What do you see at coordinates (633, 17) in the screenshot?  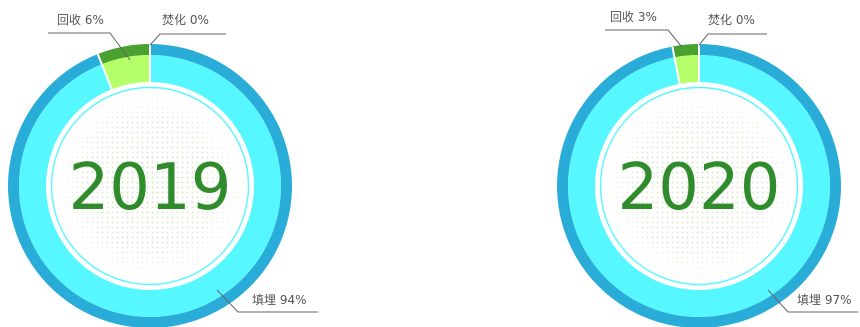 I see `label-text-recycle: 回收 3%` at bounding box center [633, 17].